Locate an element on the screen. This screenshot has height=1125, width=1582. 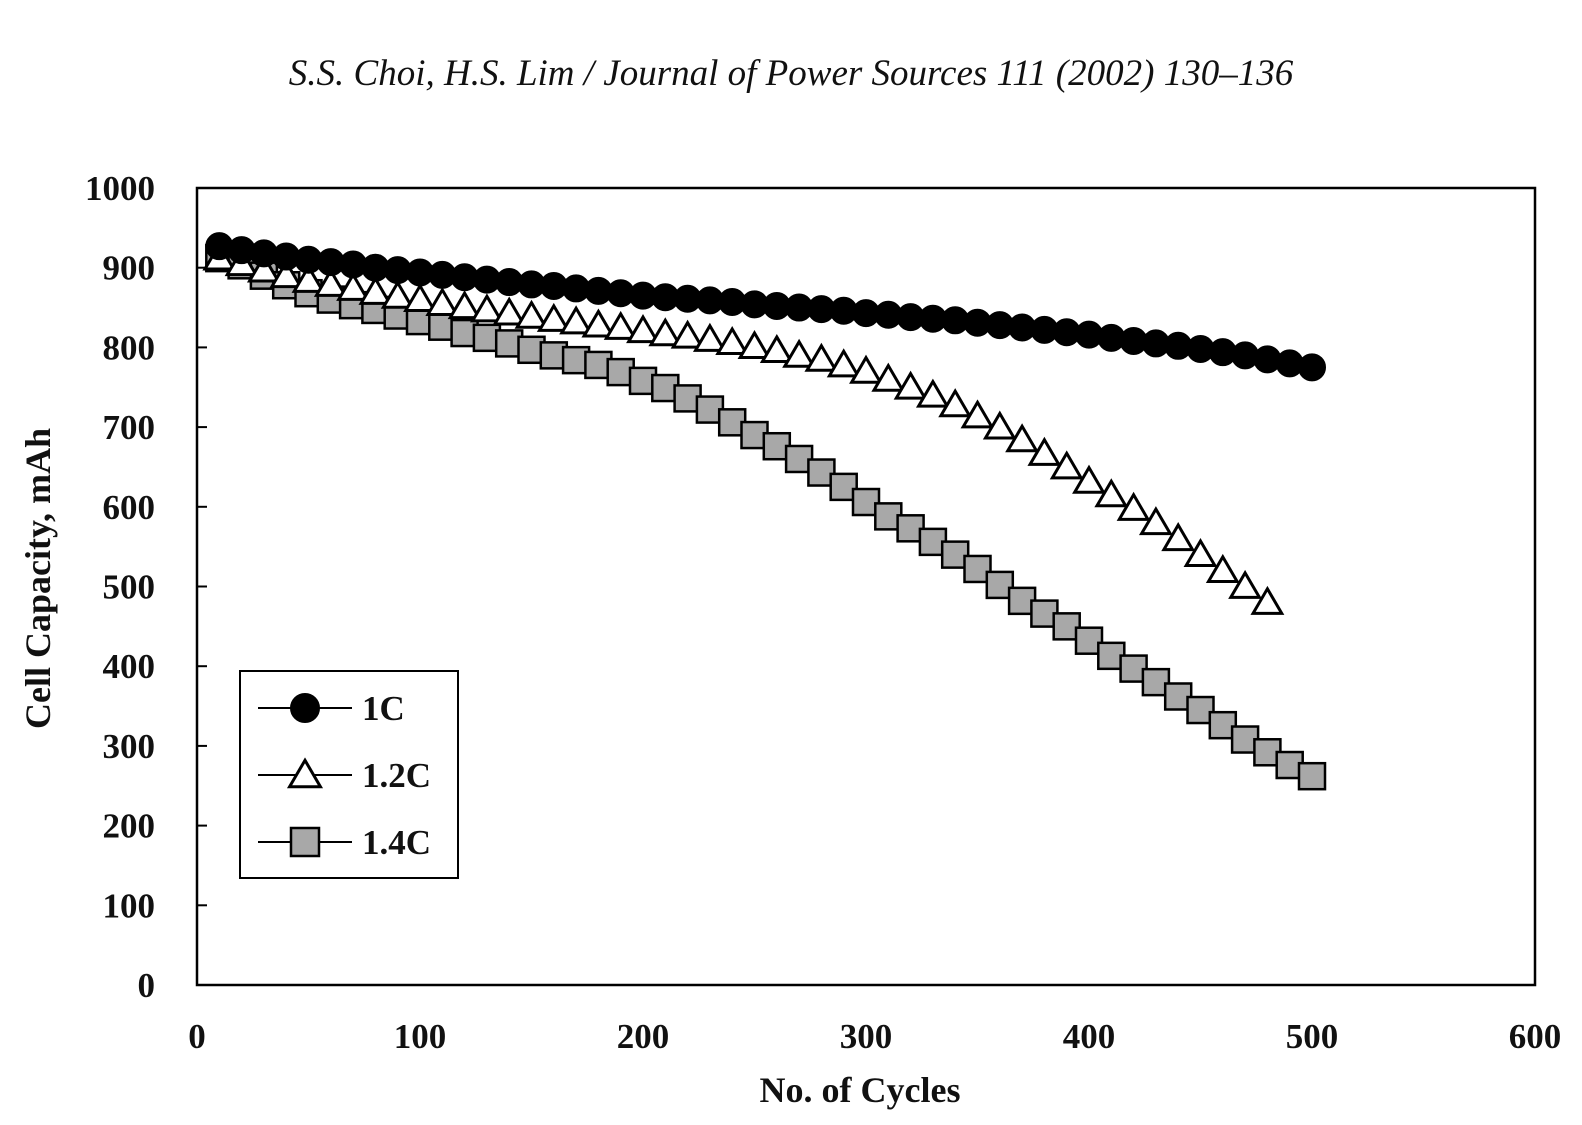
legend-label-1.2C: 1.2C is located at coordinates (396, 775).